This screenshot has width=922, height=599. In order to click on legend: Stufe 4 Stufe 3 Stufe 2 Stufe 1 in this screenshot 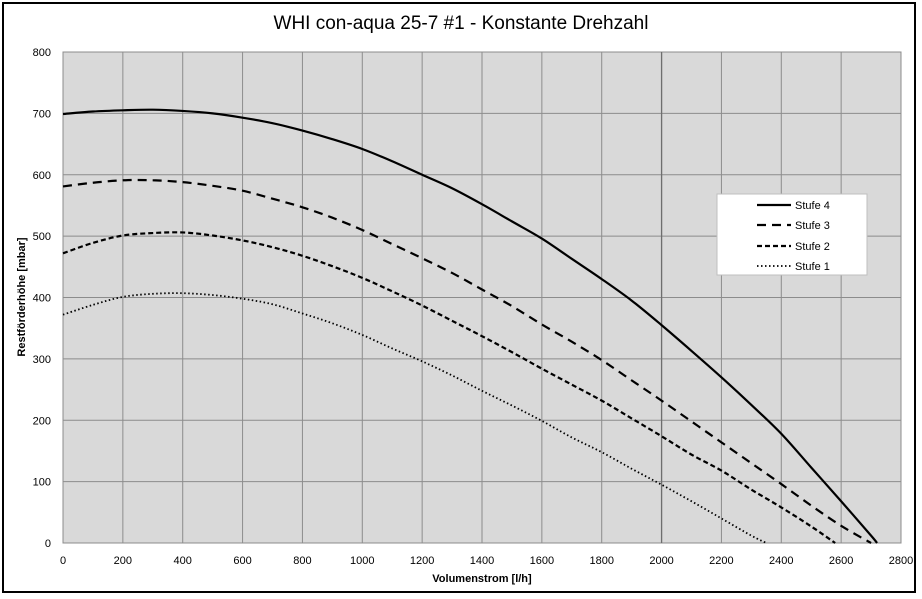, I will do `click(792, 234)`.